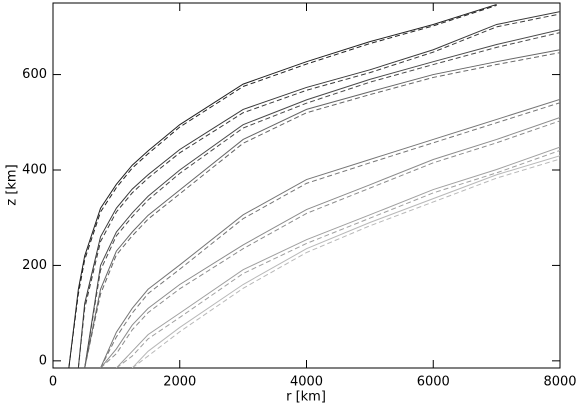  Describe the element at coordinates (34, 74) in the screenshot. I see `y-tick-label: 600` at that location.